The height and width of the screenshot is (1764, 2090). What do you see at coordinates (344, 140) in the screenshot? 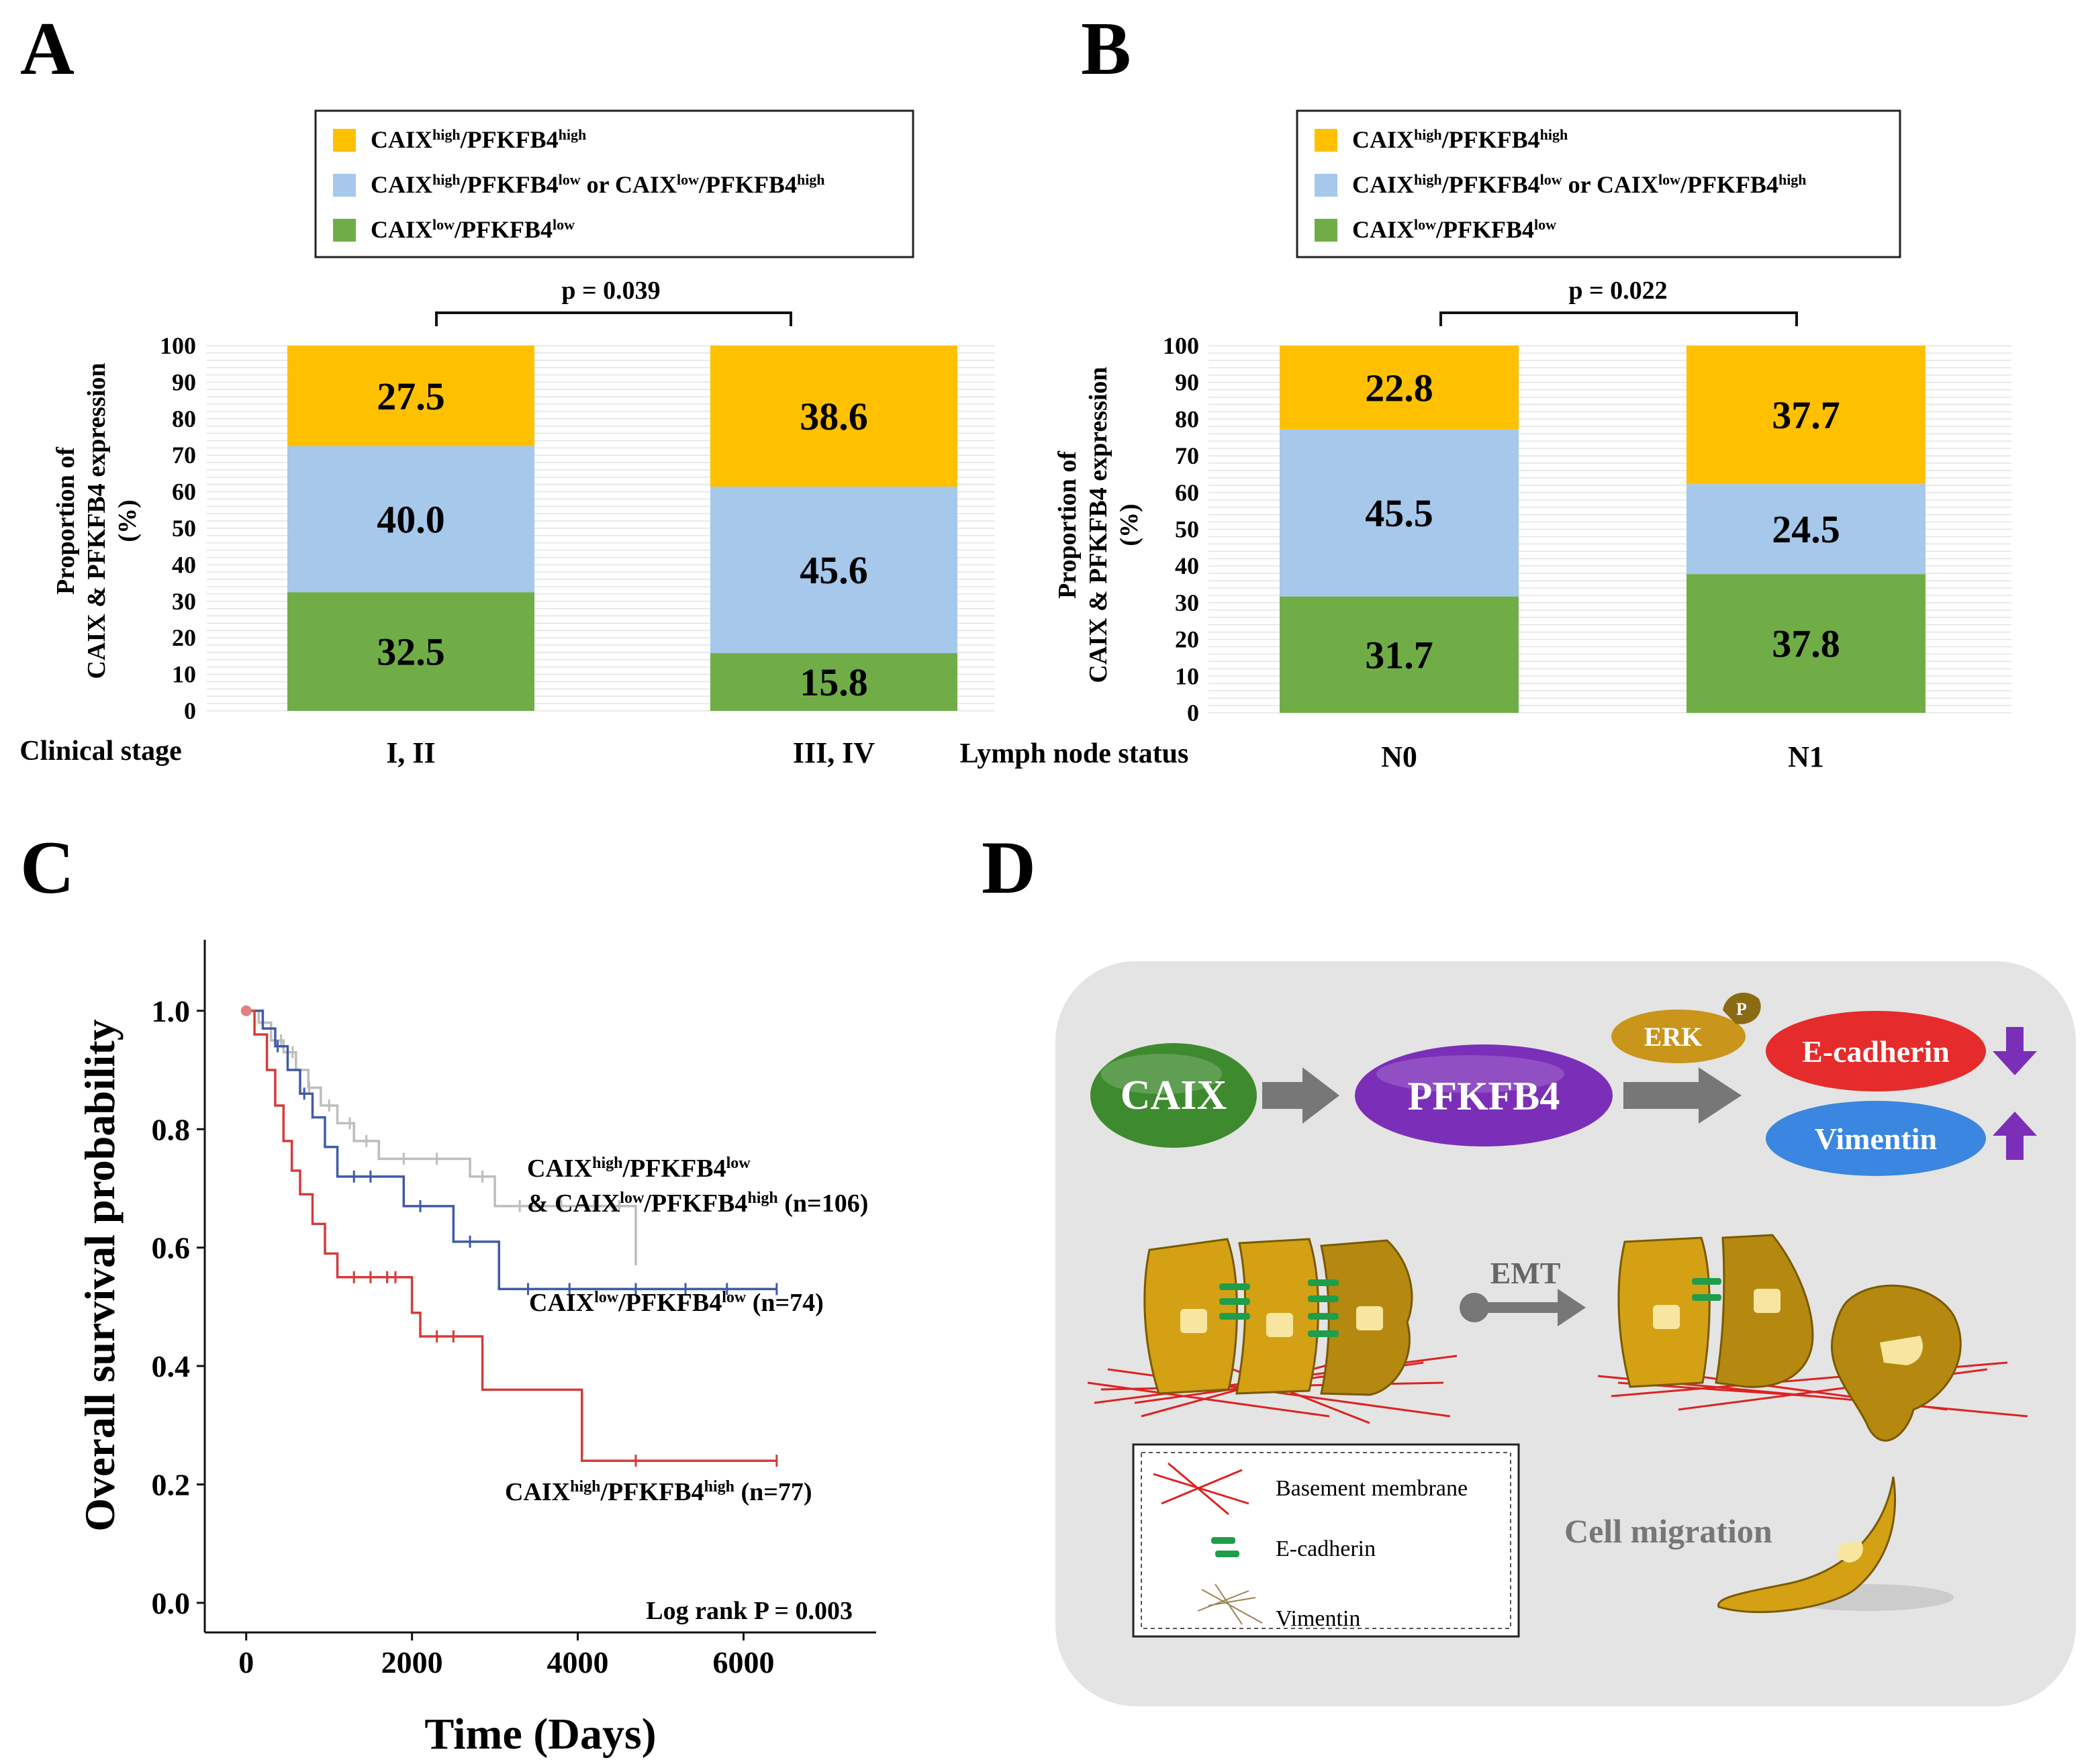
I see `legend-a-swatch-high` at bounding box center [344, 140].